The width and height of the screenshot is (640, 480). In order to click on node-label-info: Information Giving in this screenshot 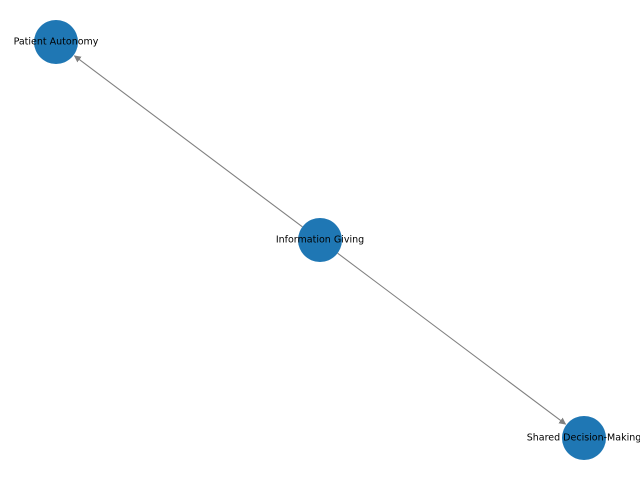, I will do `click(320, 240)`.